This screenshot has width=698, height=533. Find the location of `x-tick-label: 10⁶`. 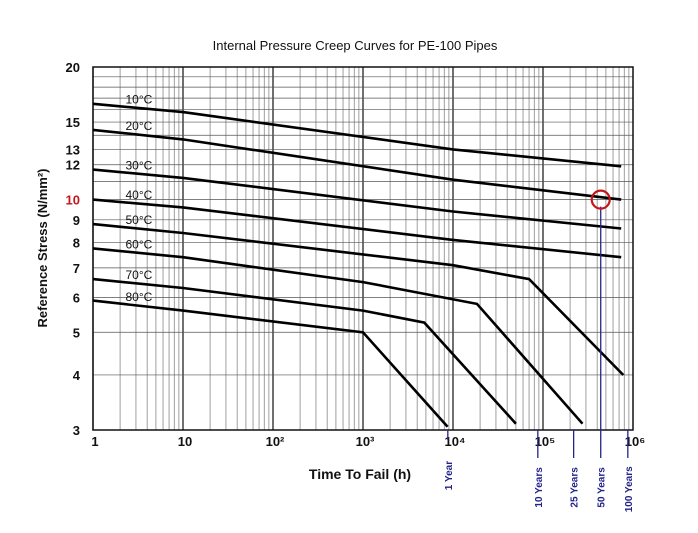

x-tick-label: 10⁶ is located at coordinates (635, 441).